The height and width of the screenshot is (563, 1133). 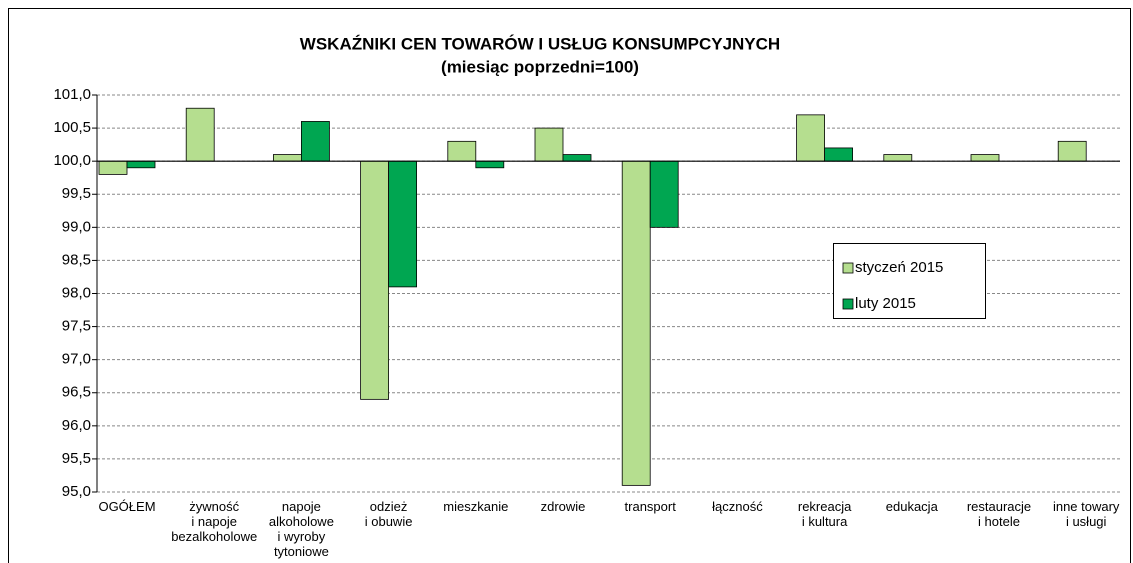 I want to click on legend-label: styczeń 2015, so click(x=899, y=267).